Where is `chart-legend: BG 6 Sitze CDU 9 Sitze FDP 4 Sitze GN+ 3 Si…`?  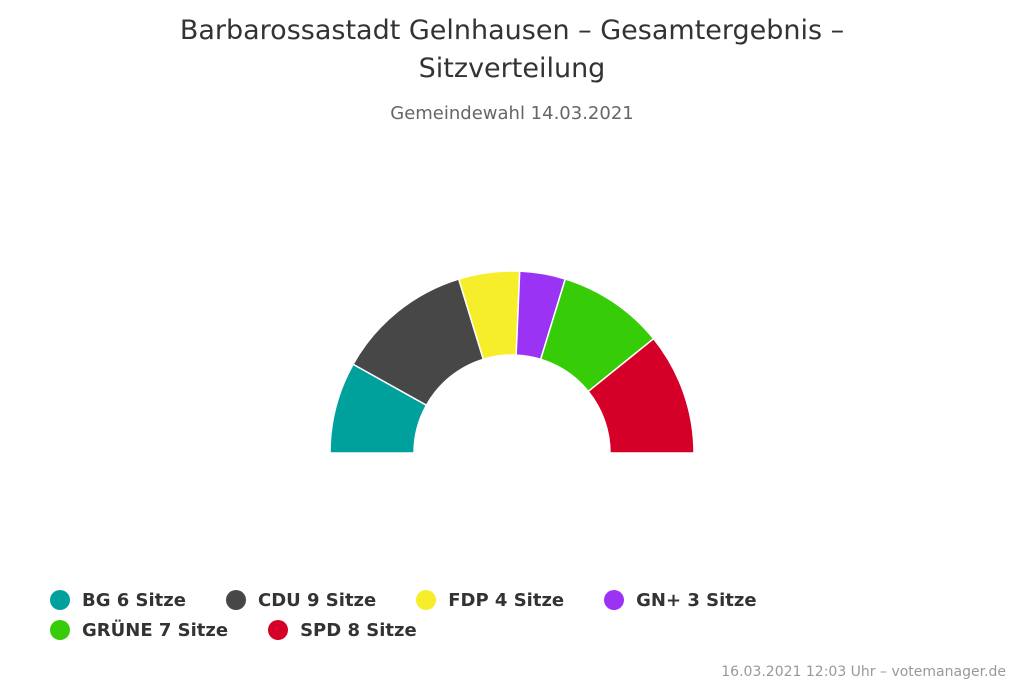
chart-legend: BG 6 Sitze CDU 9 Sitze FDP 4 Sitze GN+ 3 Si… is located at coordinates (530, 615).